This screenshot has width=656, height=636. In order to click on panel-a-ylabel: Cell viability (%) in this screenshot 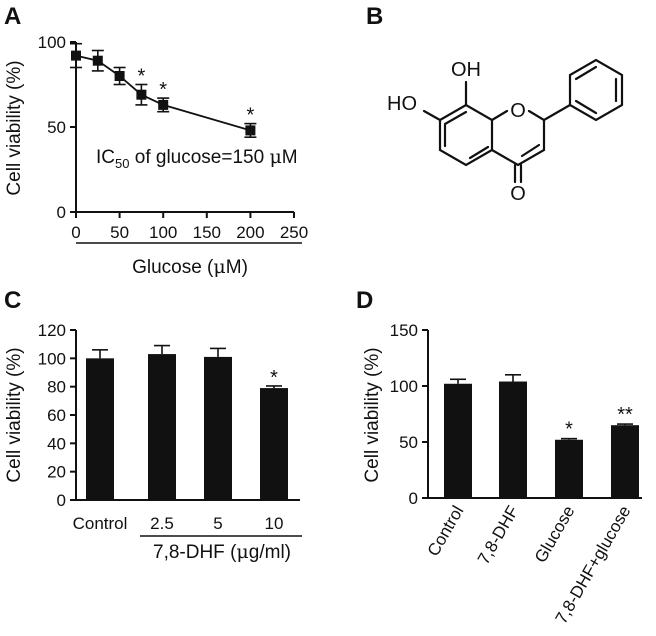, I will do `click(14, 127)`.